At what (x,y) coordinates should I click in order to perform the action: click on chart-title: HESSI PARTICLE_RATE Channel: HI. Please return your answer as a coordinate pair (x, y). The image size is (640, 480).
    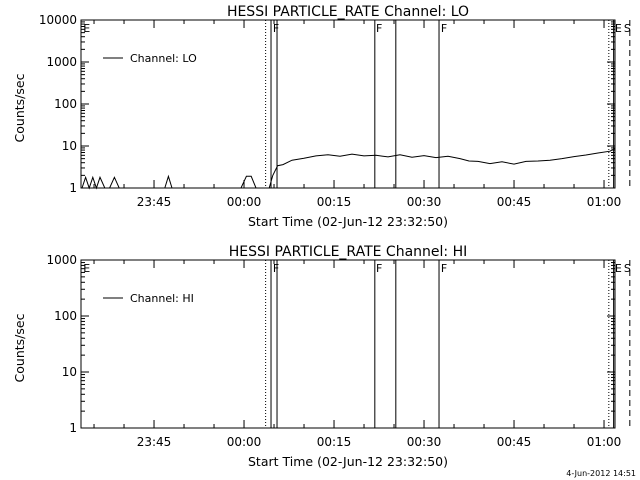
    Looking at the image, I should click on (348, 252).